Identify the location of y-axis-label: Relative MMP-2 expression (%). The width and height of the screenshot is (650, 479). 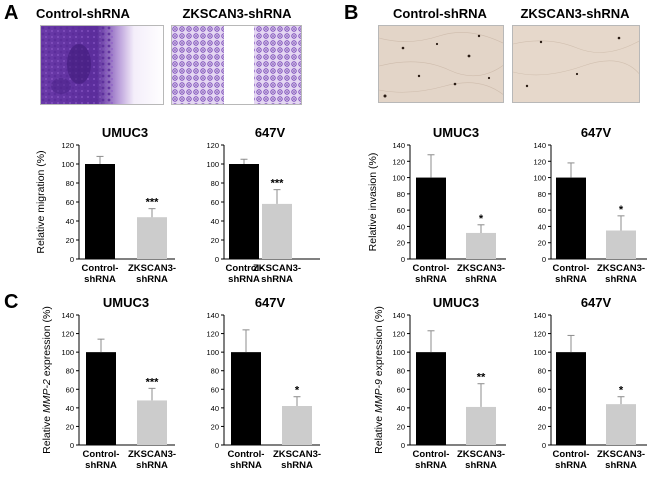
(47, 380).